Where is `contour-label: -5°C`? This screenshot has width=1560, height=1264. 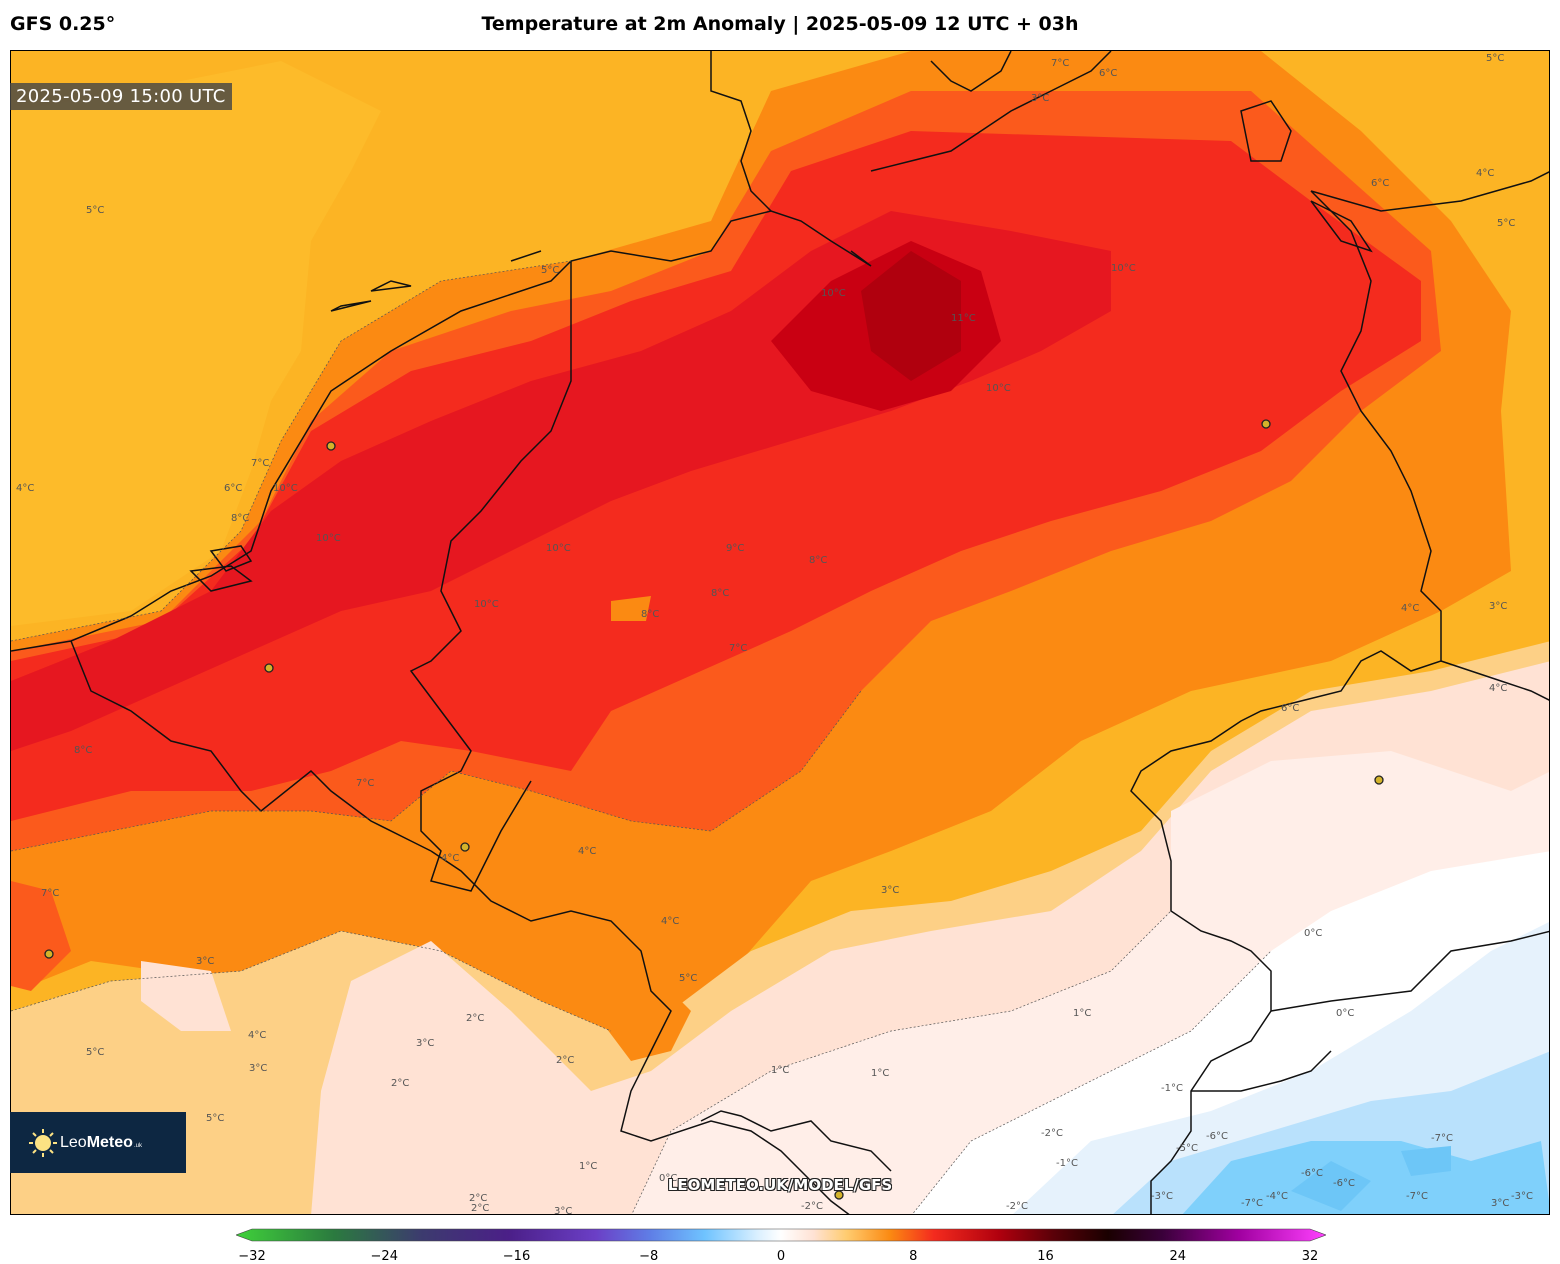
contour-label: -5°C is located at coordinates (1187, 1148).